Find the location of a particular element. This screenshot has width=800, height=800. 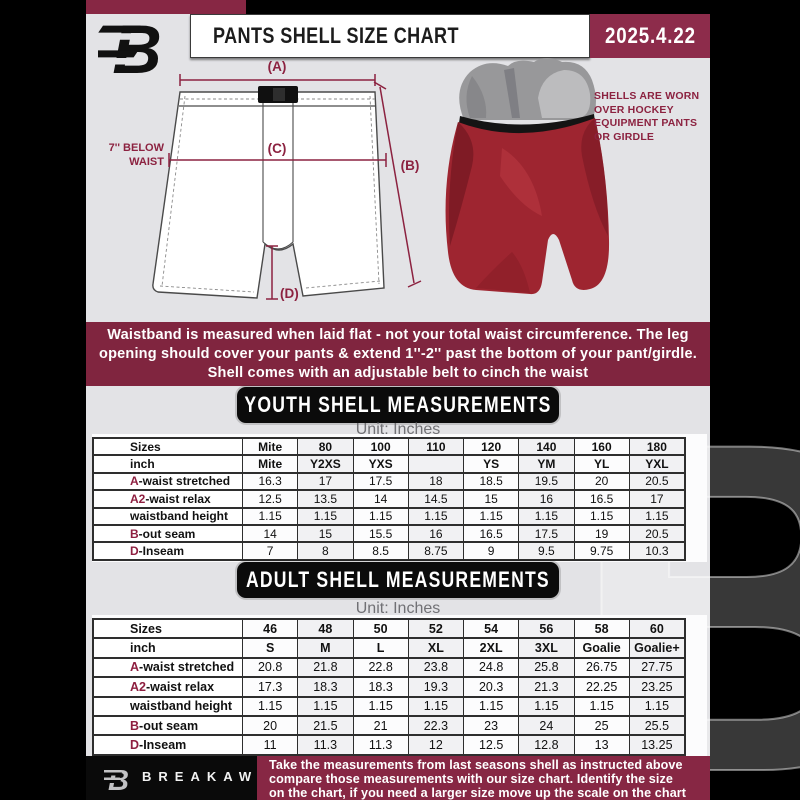

table-cell: 21 is located at coordinates (380, 725).